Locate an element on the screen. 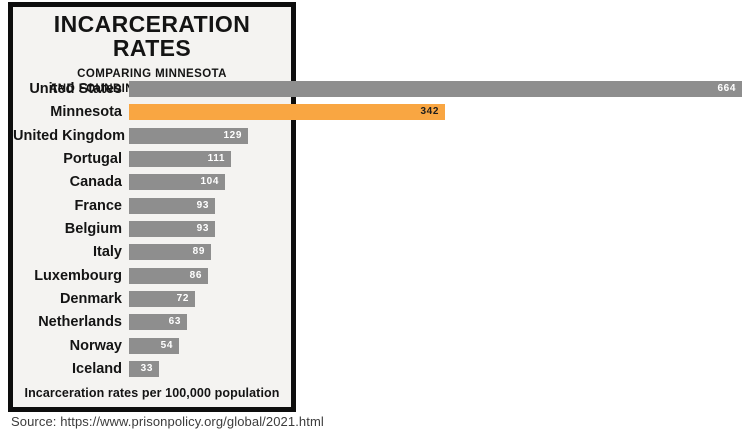 This screenshot has width=744, height=431. value-label: 33 is located at coordinates (146, 368).